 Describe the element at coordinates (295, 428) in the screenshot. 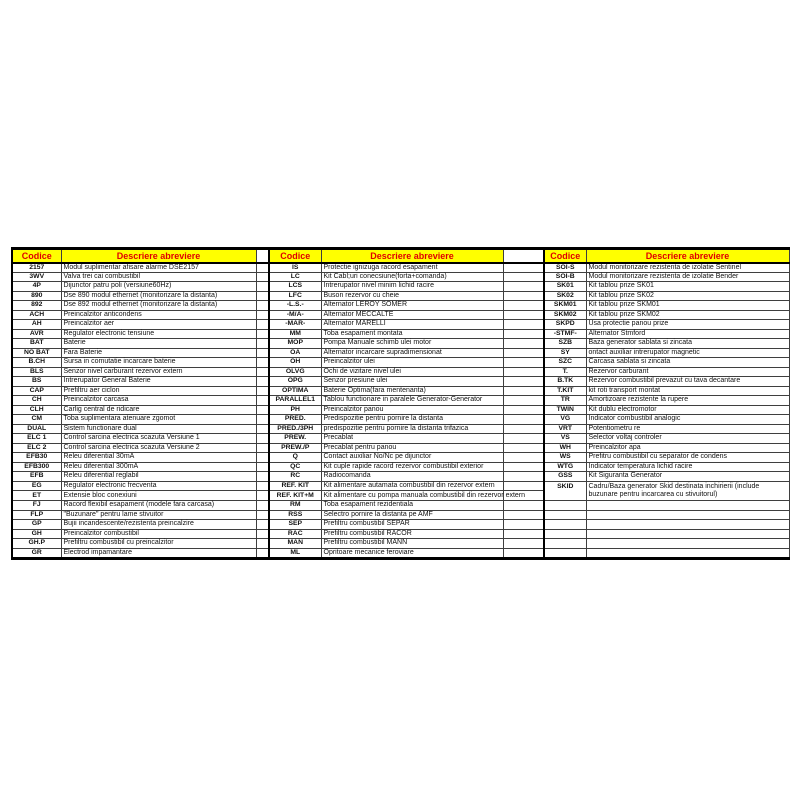

I see `code-cell: PRED./3PH` at that location.